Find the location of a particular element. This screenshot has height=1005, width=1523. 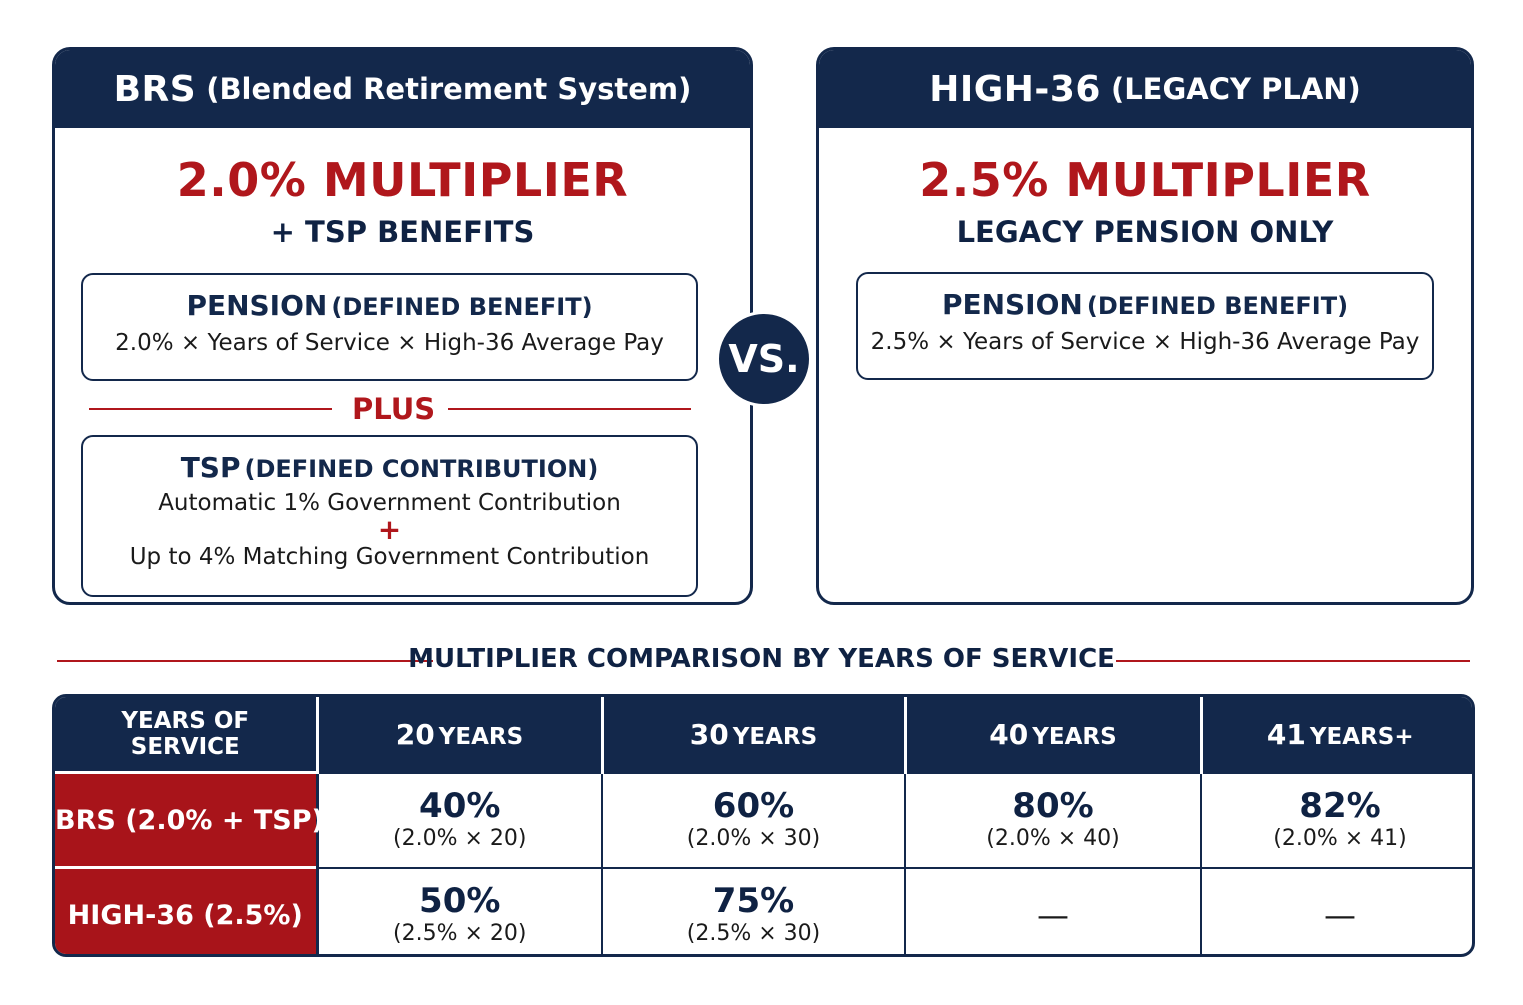

brs-tsp-title-main: TSP is located at coordinates (210, 467).